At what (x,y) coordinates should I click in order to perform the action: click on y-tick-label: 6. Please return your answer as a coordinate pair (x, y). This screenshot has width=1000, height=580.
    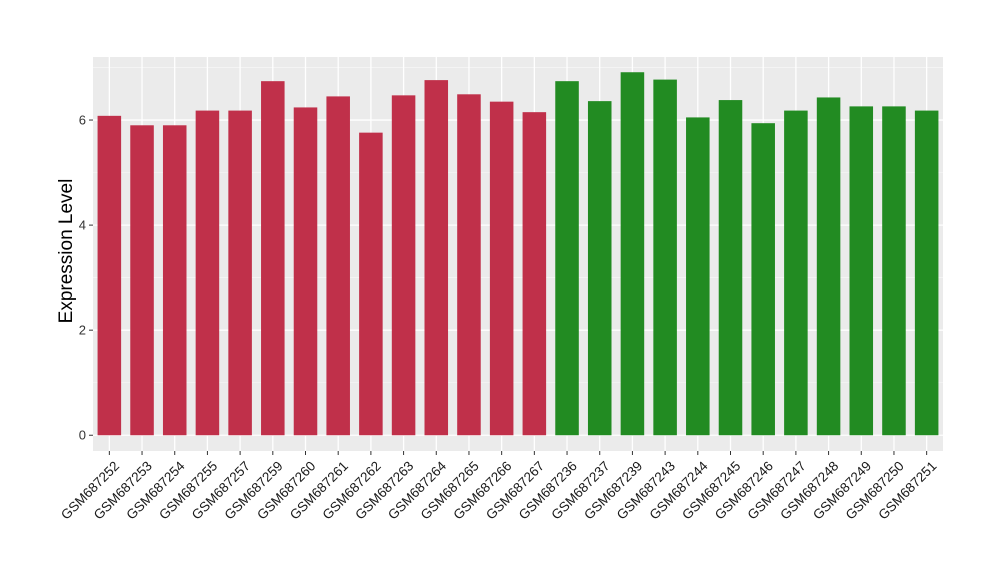
    Looking at the image, I should click on (82, 120).